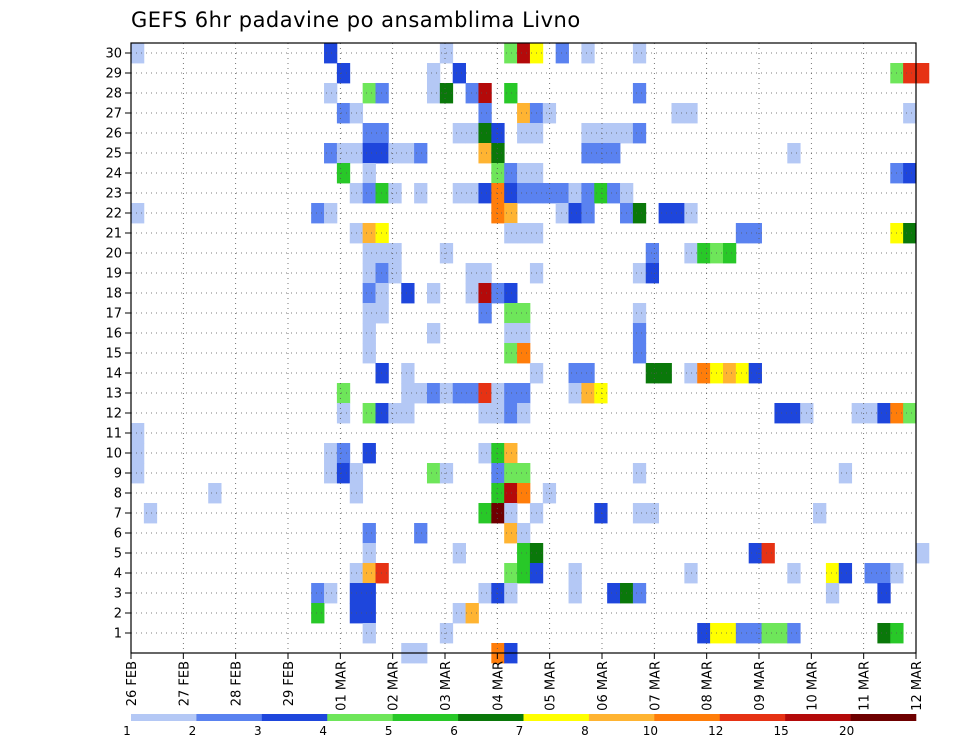 The height and width of the screenshot is (742, 960). I want to click on y-tick-label: 21, so click(113, 234).